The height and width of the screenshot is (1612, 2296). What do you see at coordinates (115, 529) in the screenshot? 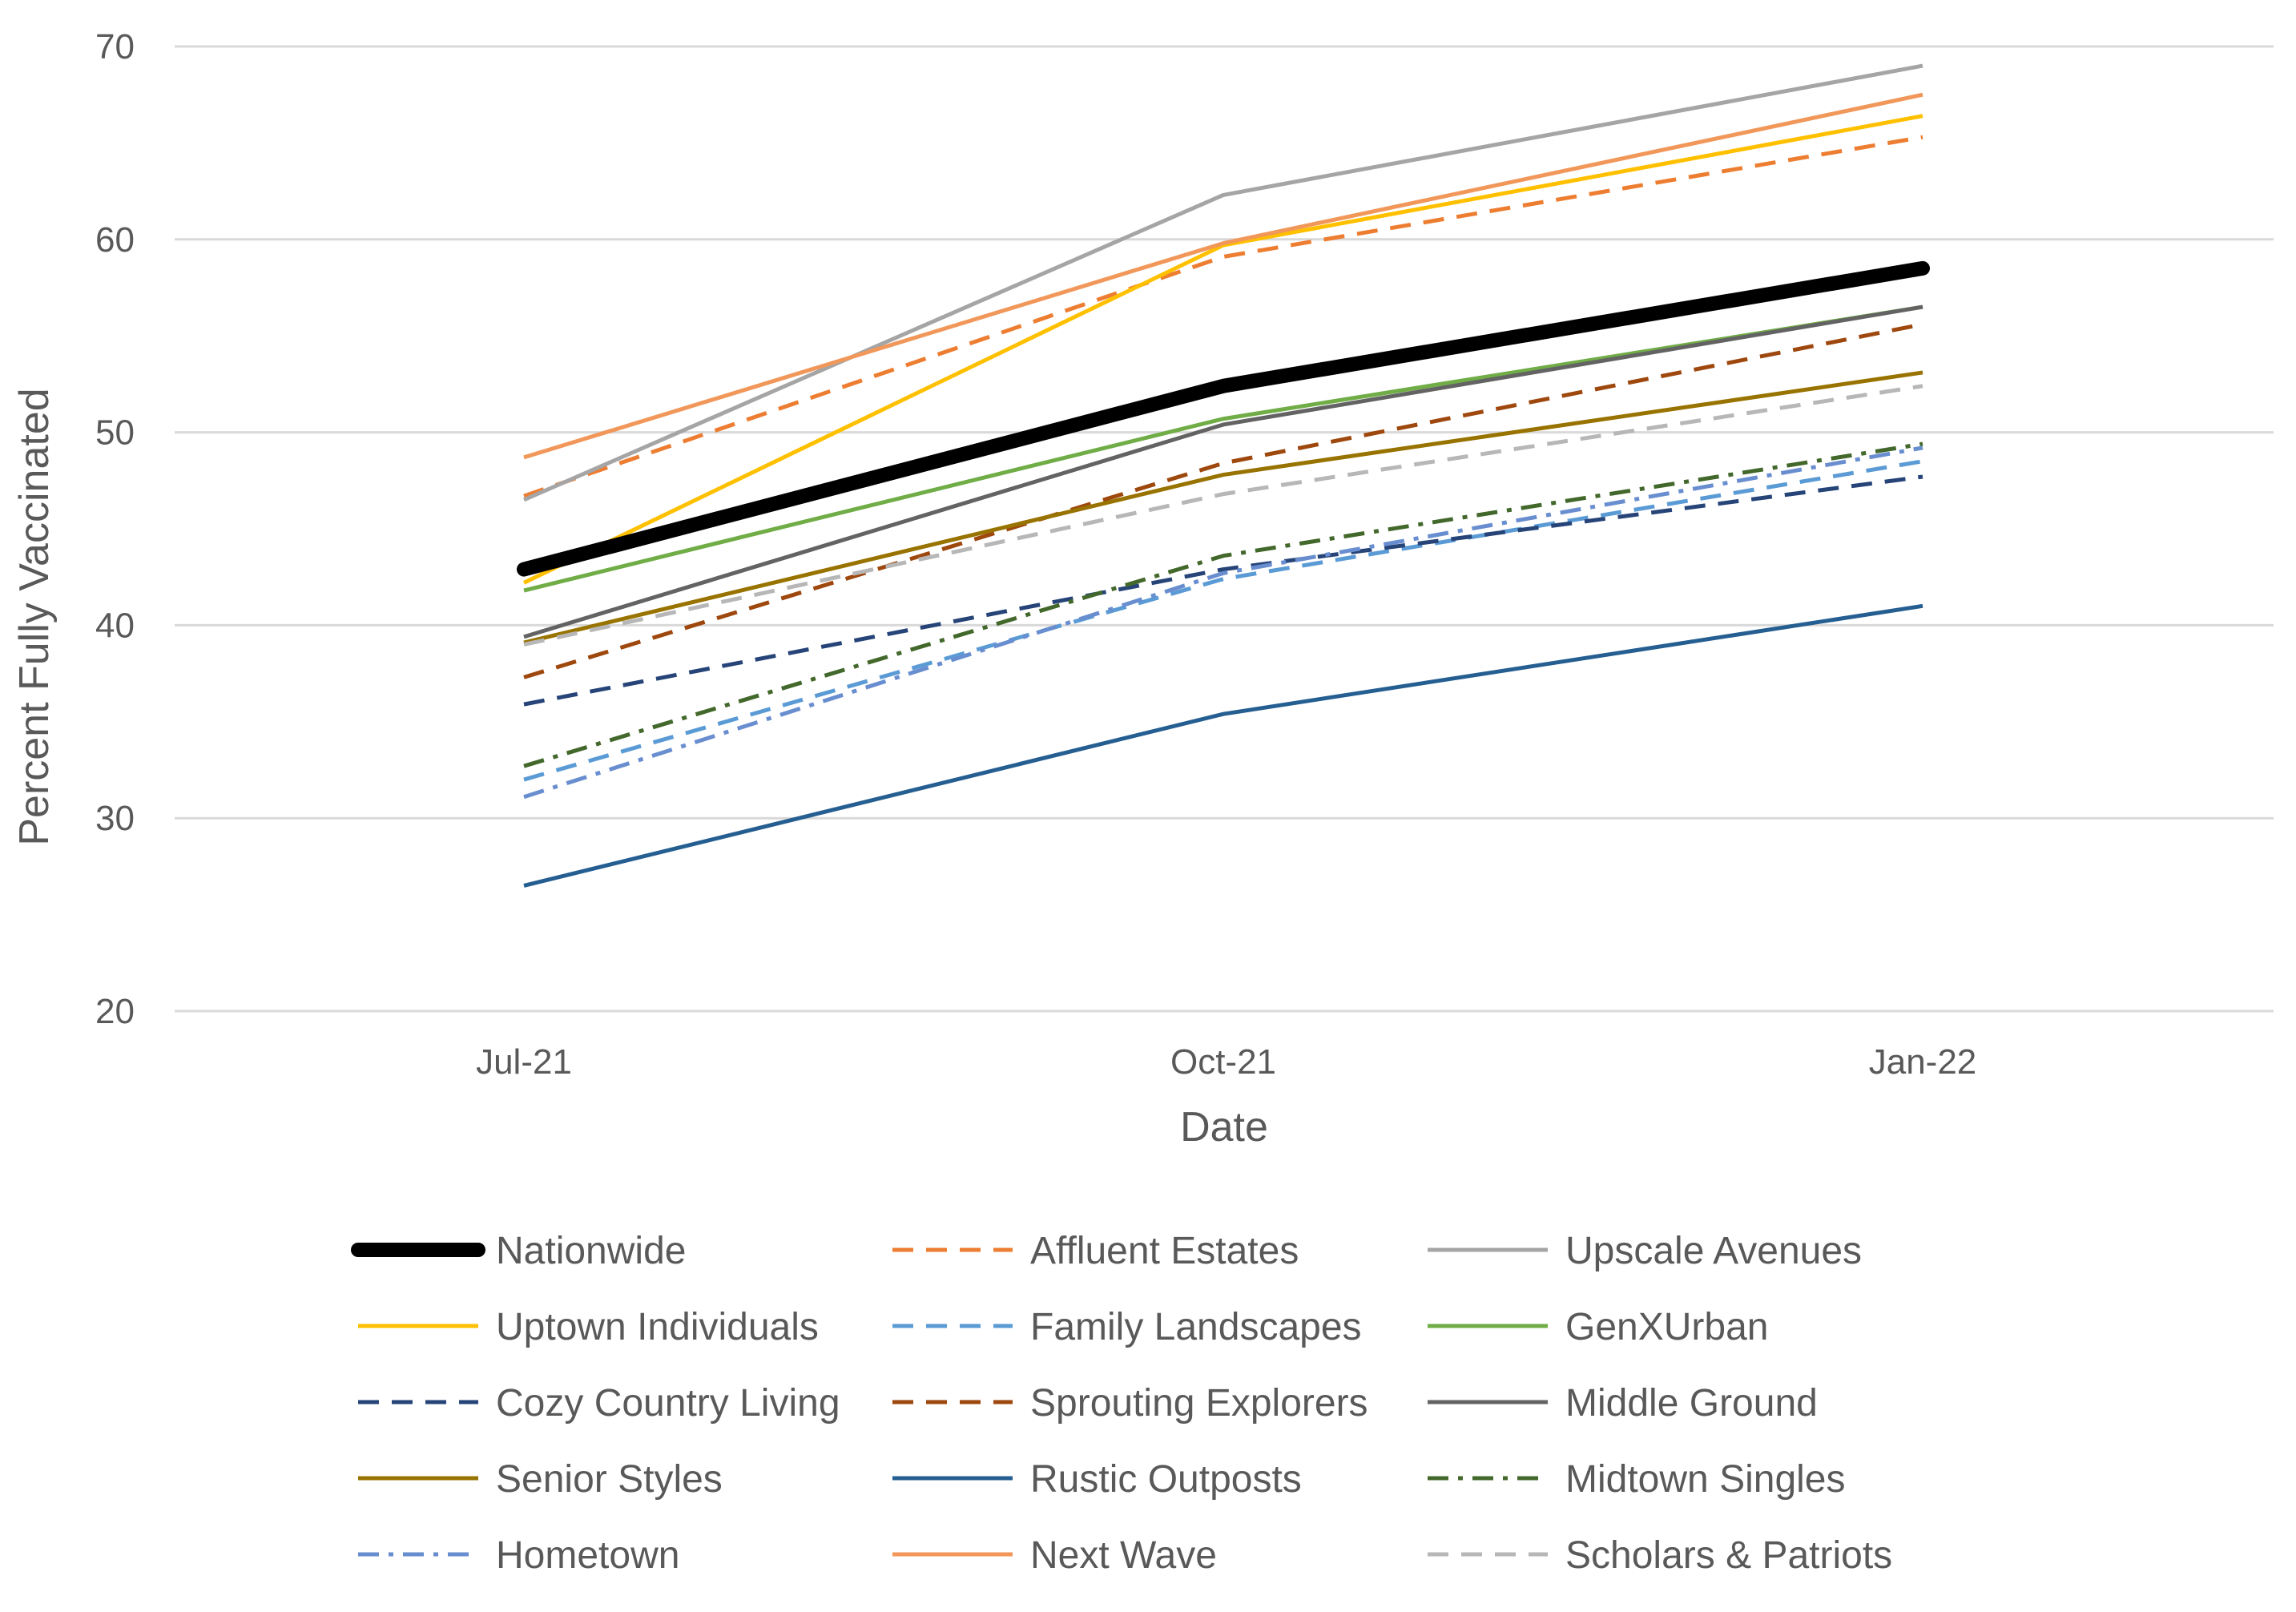
I see `y-axis-ticks: 20 30 40 50 60 70` at bounding box center [115, 529].